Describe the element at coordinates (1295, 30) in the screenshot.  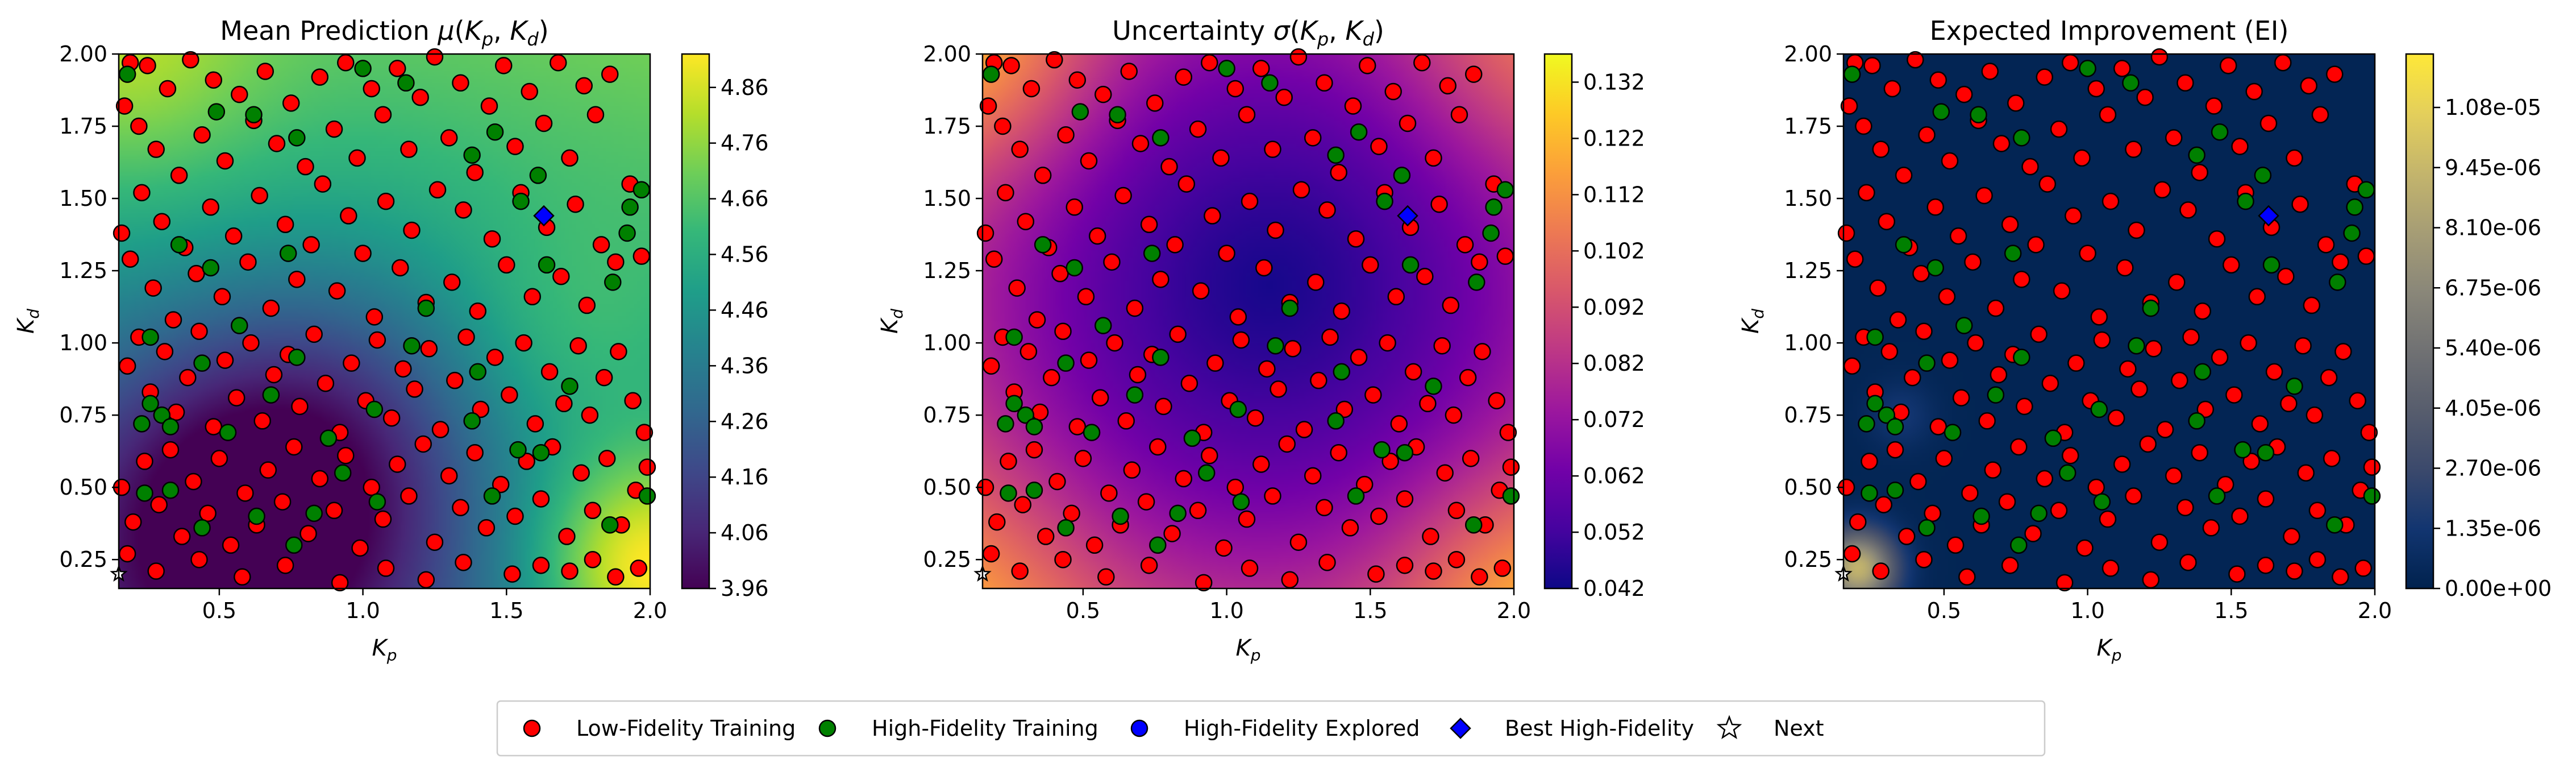
I see `title-paren: (` at that location.